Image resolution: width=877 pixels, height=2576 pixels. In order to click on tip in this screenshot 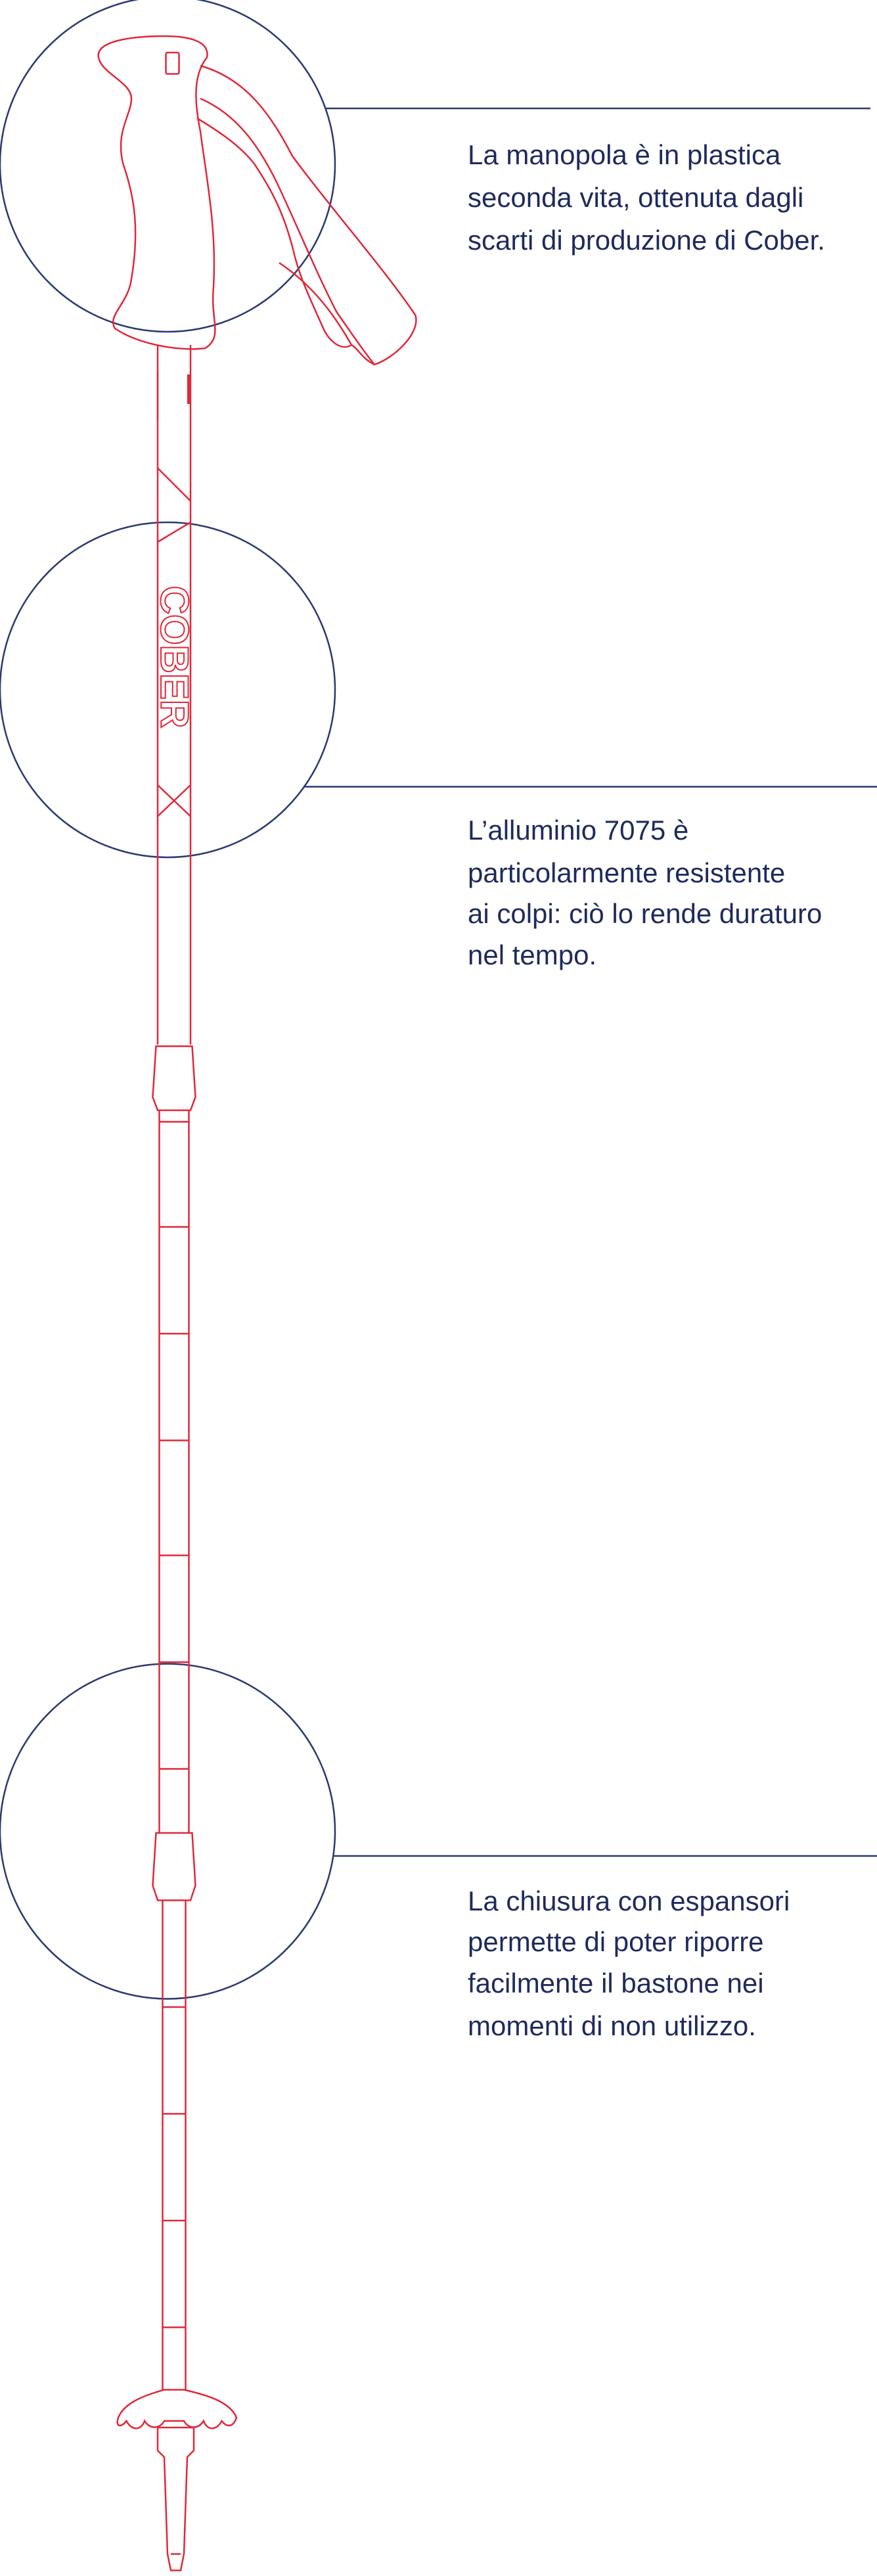, I will do `click(175, 2498)`.